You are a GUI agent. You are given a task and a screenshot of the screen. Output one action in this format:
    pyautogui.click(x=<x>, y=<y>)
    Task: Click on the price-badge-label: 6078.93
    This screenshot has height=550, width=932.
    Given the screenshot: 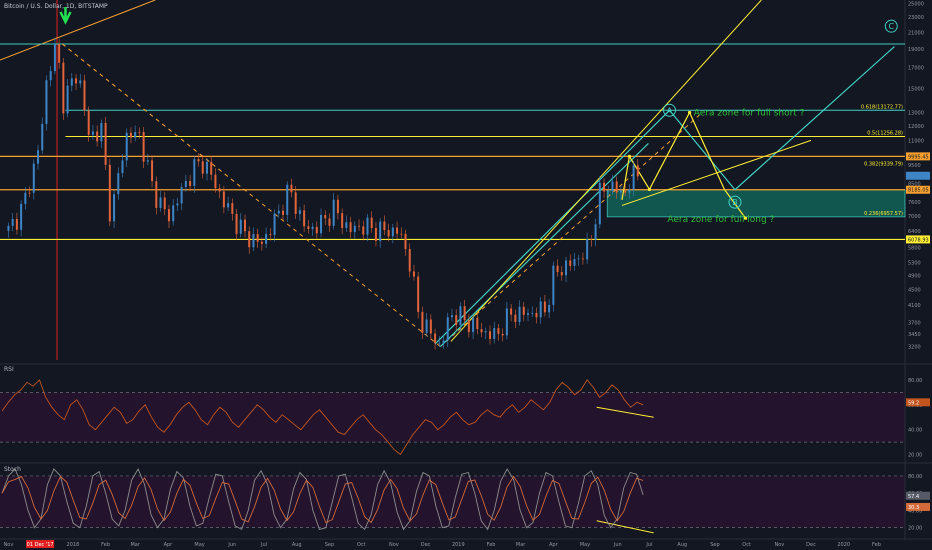 What is the action you would take?
    pyautogui.click(x=918, y=240)
    